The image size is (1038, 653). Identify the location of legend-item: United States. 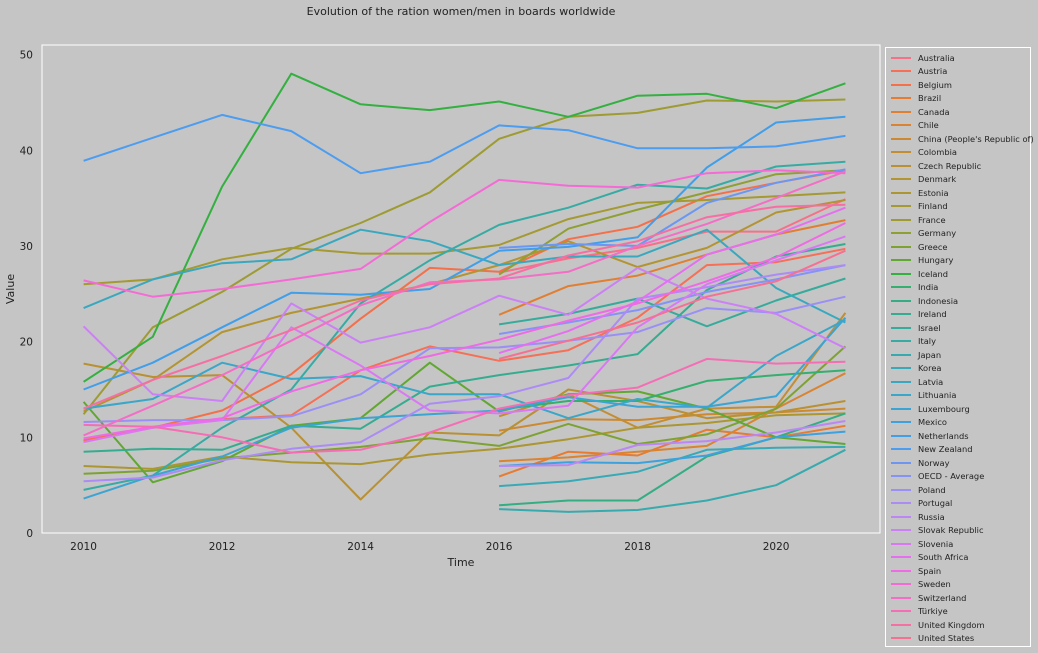
(958, 639).